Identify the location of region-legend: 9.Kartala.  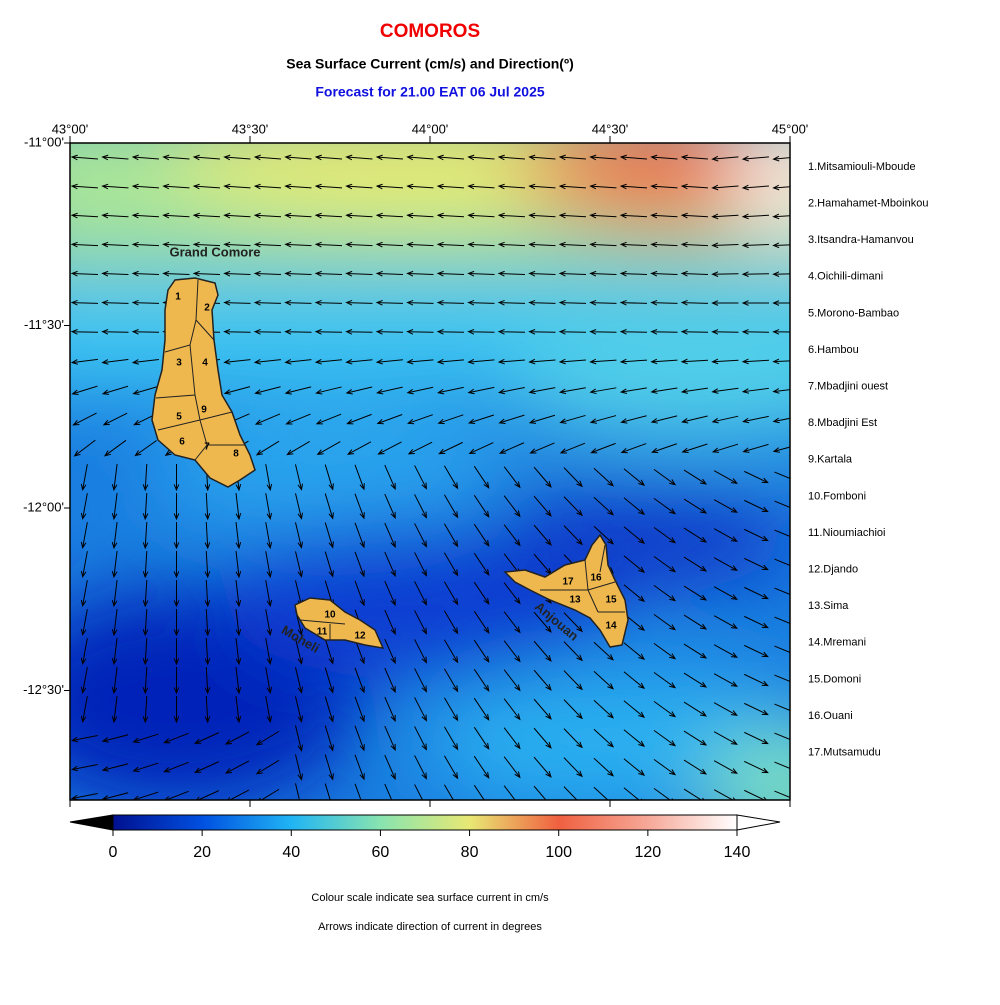
(830, 460).